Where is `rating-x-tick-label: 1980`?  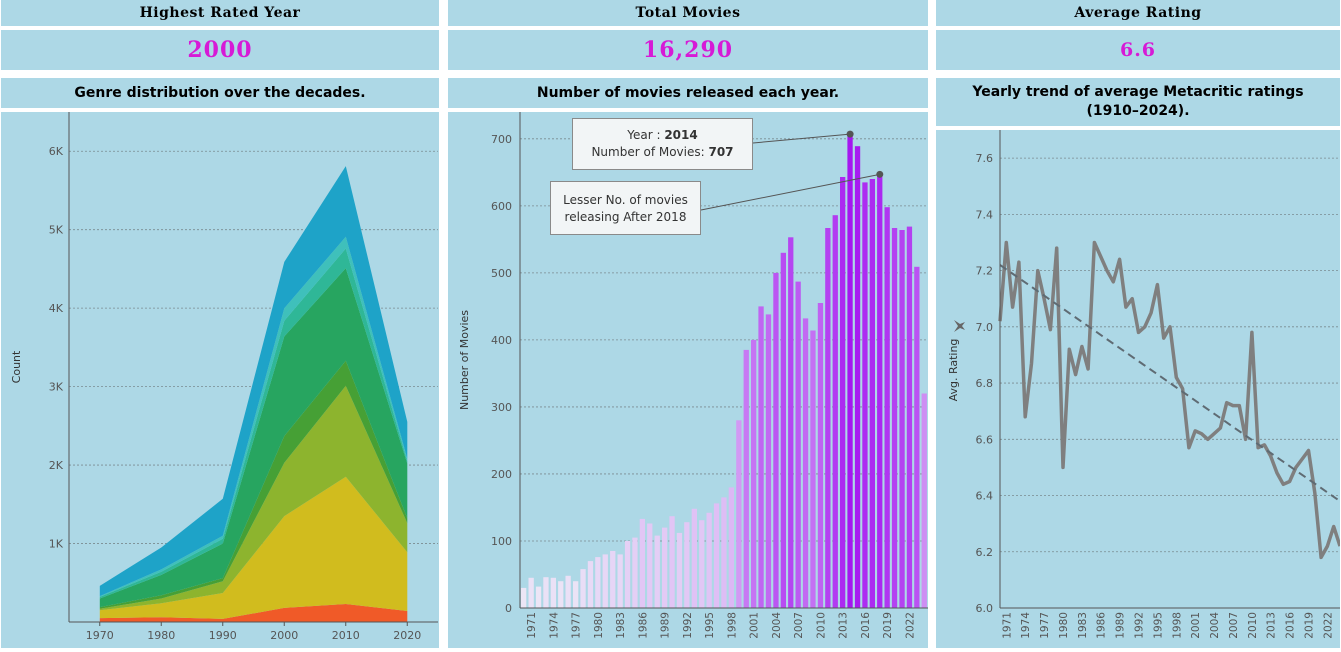
rating-x-tick-label: 1980 is located at coordinates (1064, 625).